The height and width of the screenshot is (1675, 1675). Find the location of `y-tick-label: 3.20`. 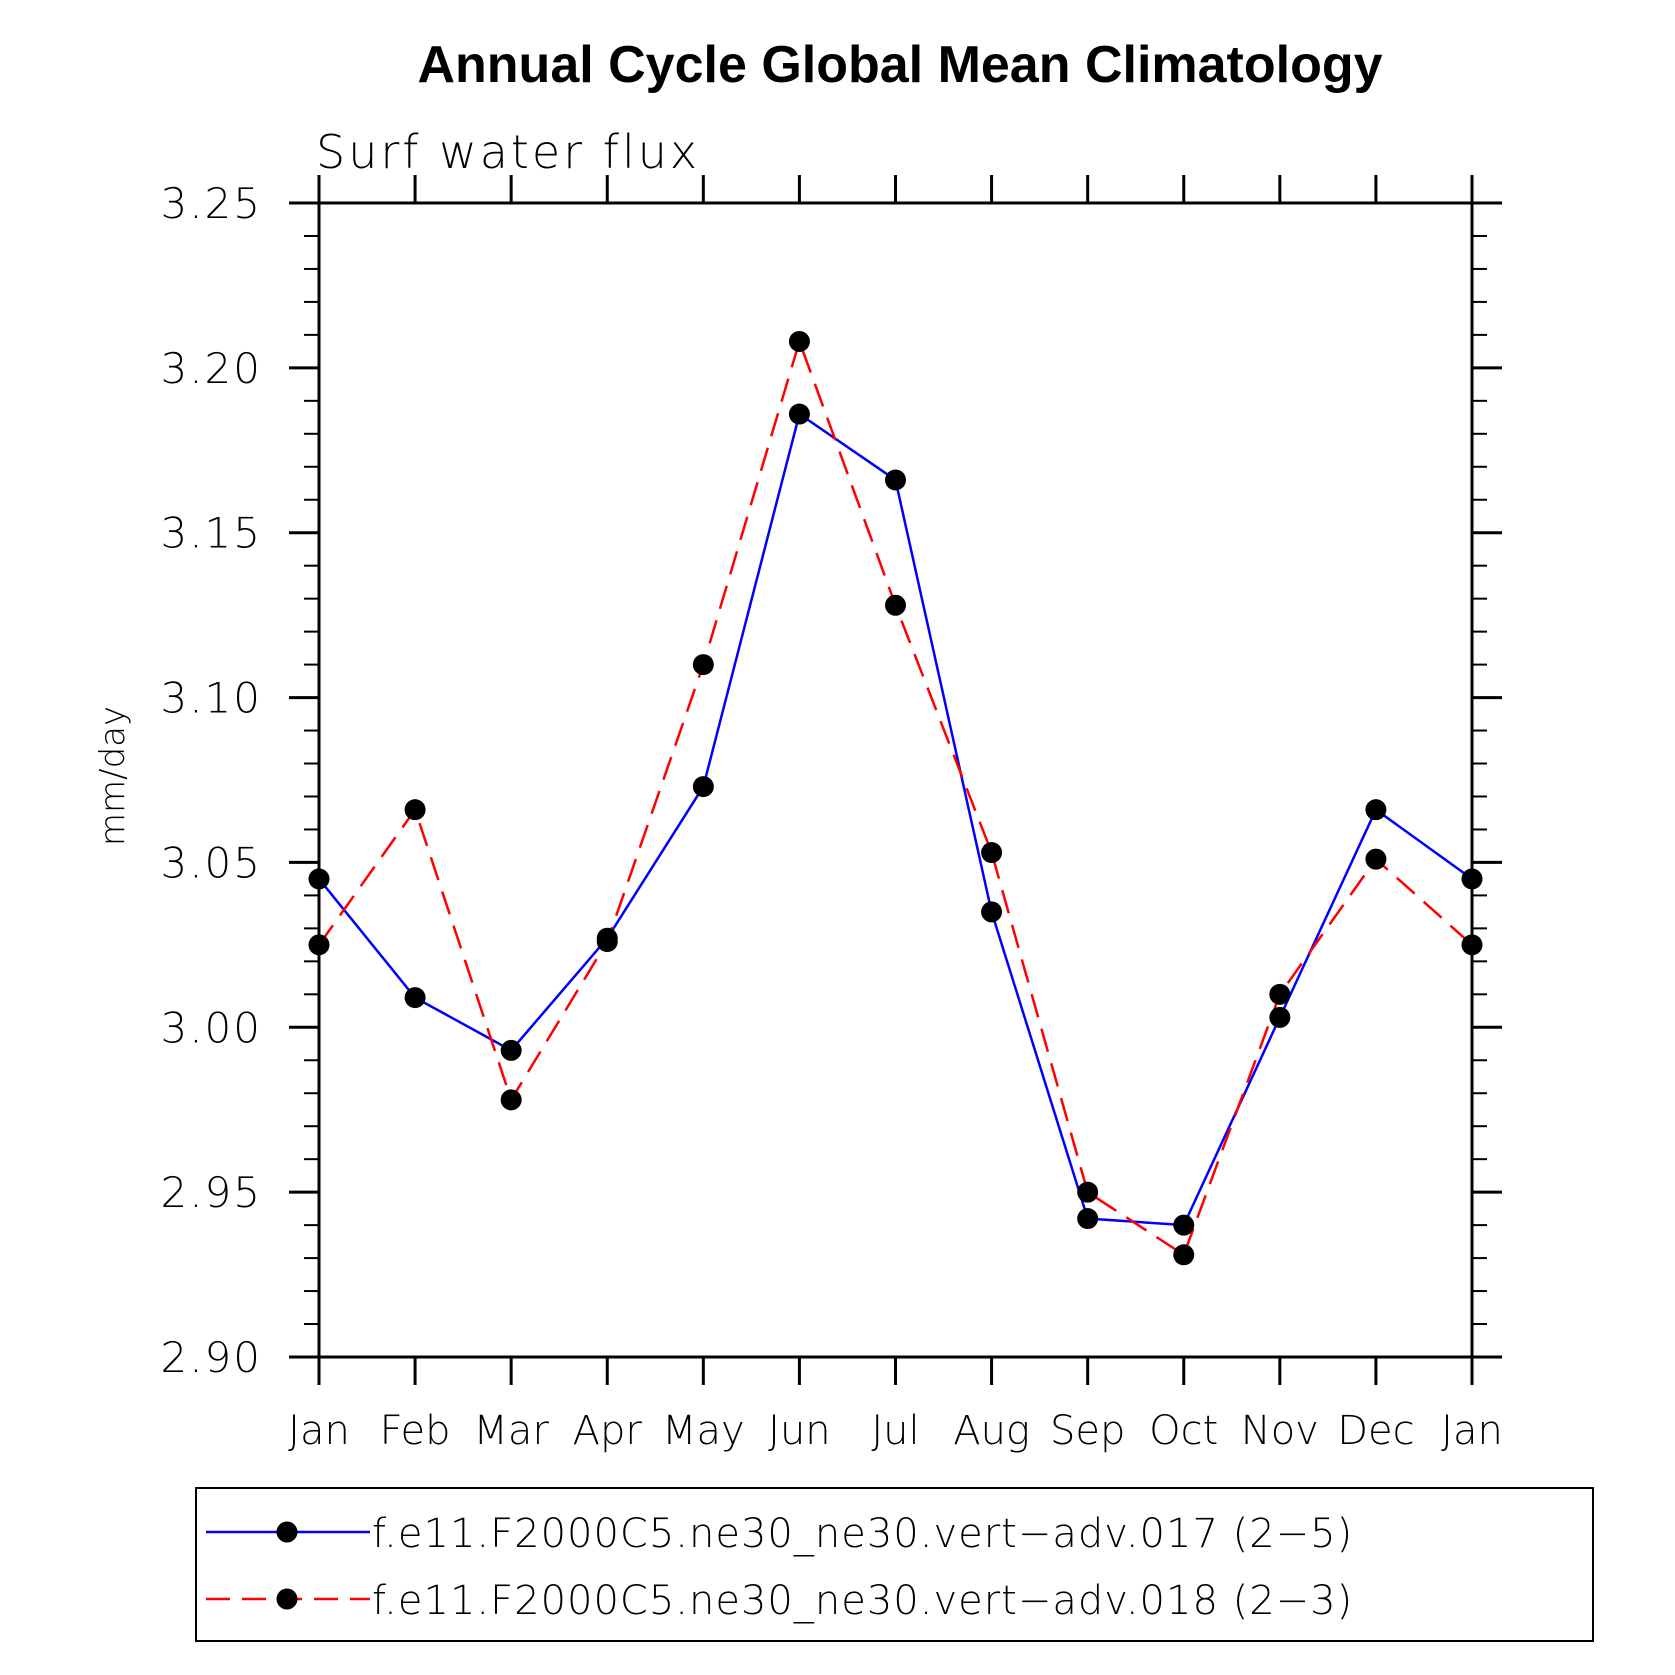

y-tick-label: 3.20 is located at coordinates (211, 368).